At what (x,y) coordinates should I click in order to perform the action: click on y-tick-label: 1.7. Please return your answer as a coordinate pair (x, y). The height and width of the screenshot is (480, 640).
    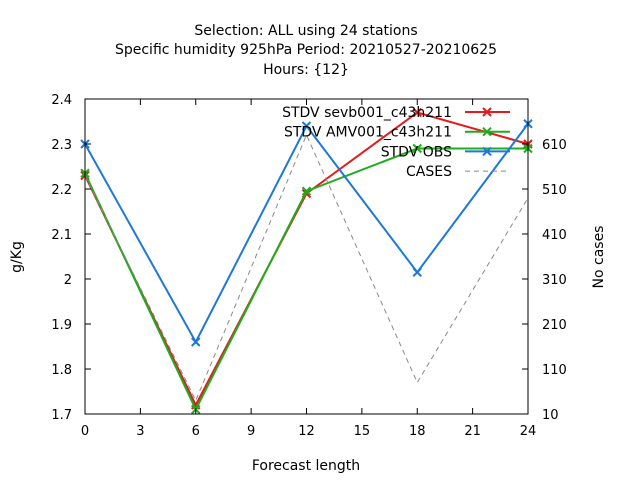
    Looking at the image, I should click on (61, 415).